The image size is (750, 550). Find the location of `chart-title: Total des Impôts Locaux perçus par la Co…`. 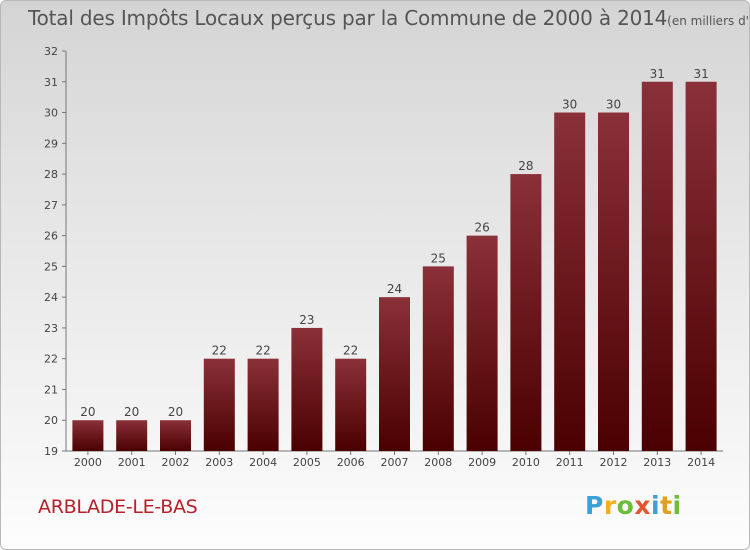

chart-title: Total des Impôts Locaux perçus par la Co… is located at coordinates (388, 18).